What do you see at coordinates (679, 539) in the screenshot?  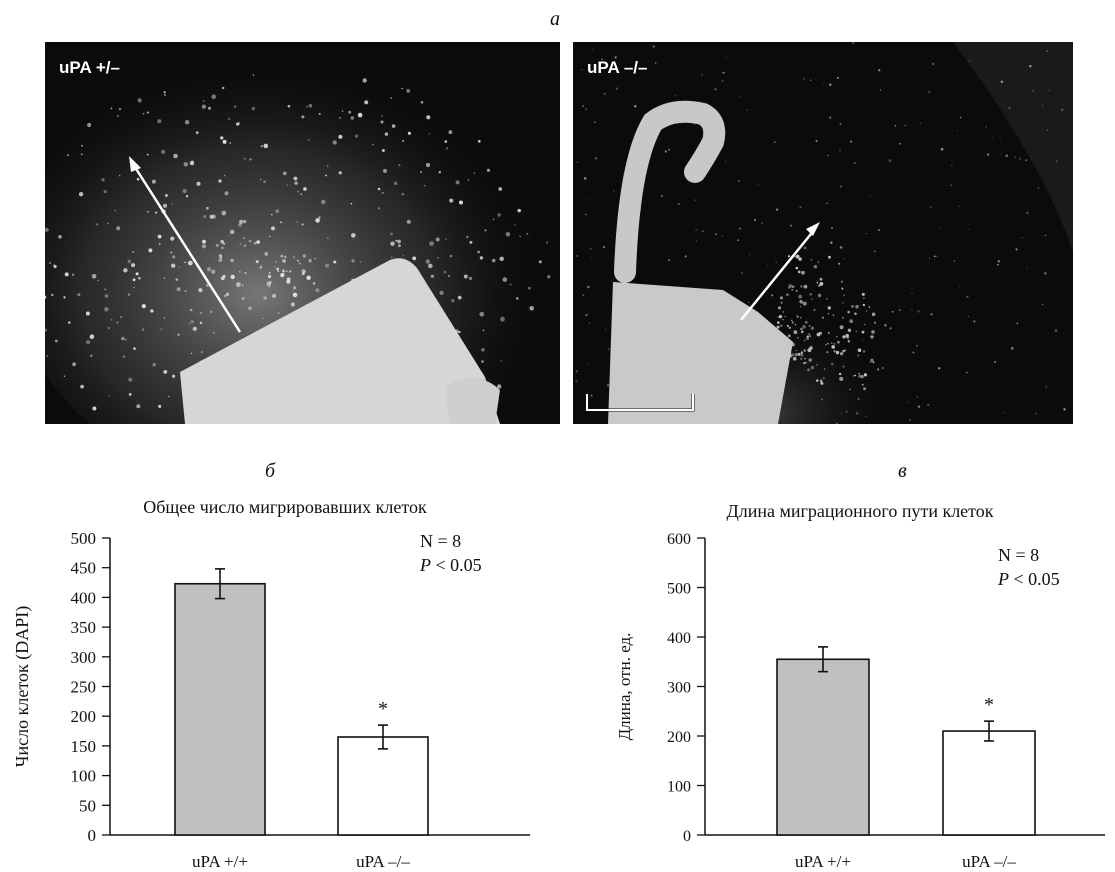 I see `y-tick-label: 600` at bounding box center [679, 539].